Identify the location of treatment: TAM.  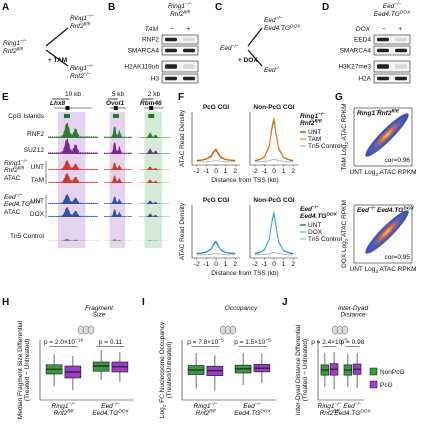
(152, 29).